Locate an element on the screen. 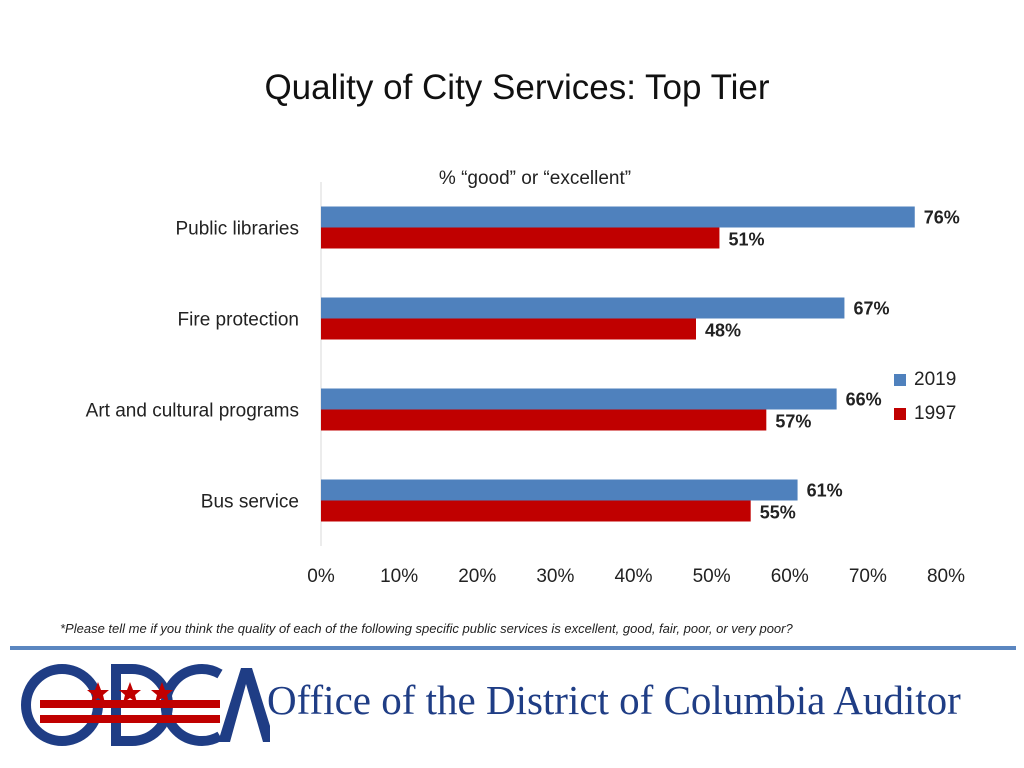  x-tick-label: 0% is located at coordinates (321, 576).